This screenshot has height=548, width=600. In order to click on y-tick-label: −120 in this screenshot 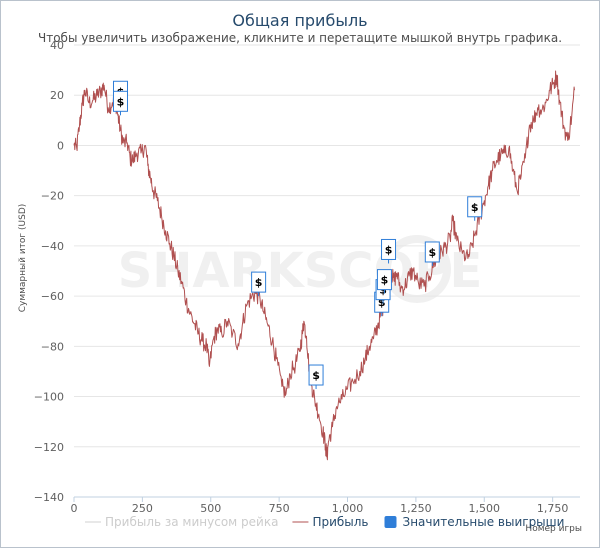, I will do `click(49, 447)`.